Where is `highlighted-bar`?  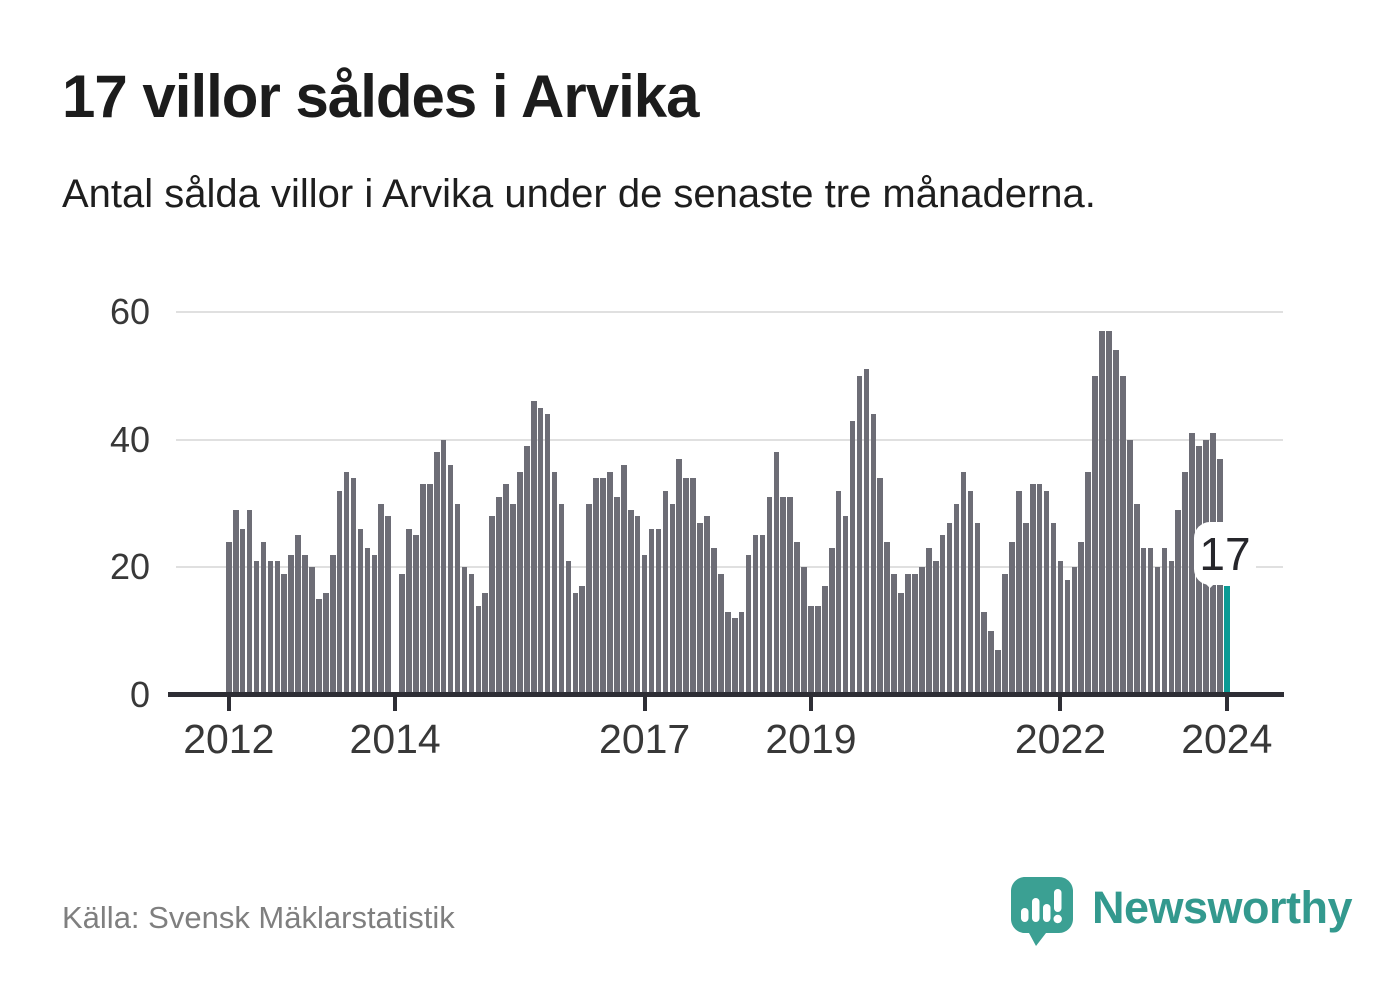 highlighted-bar is located at coordinates (1227, 640).